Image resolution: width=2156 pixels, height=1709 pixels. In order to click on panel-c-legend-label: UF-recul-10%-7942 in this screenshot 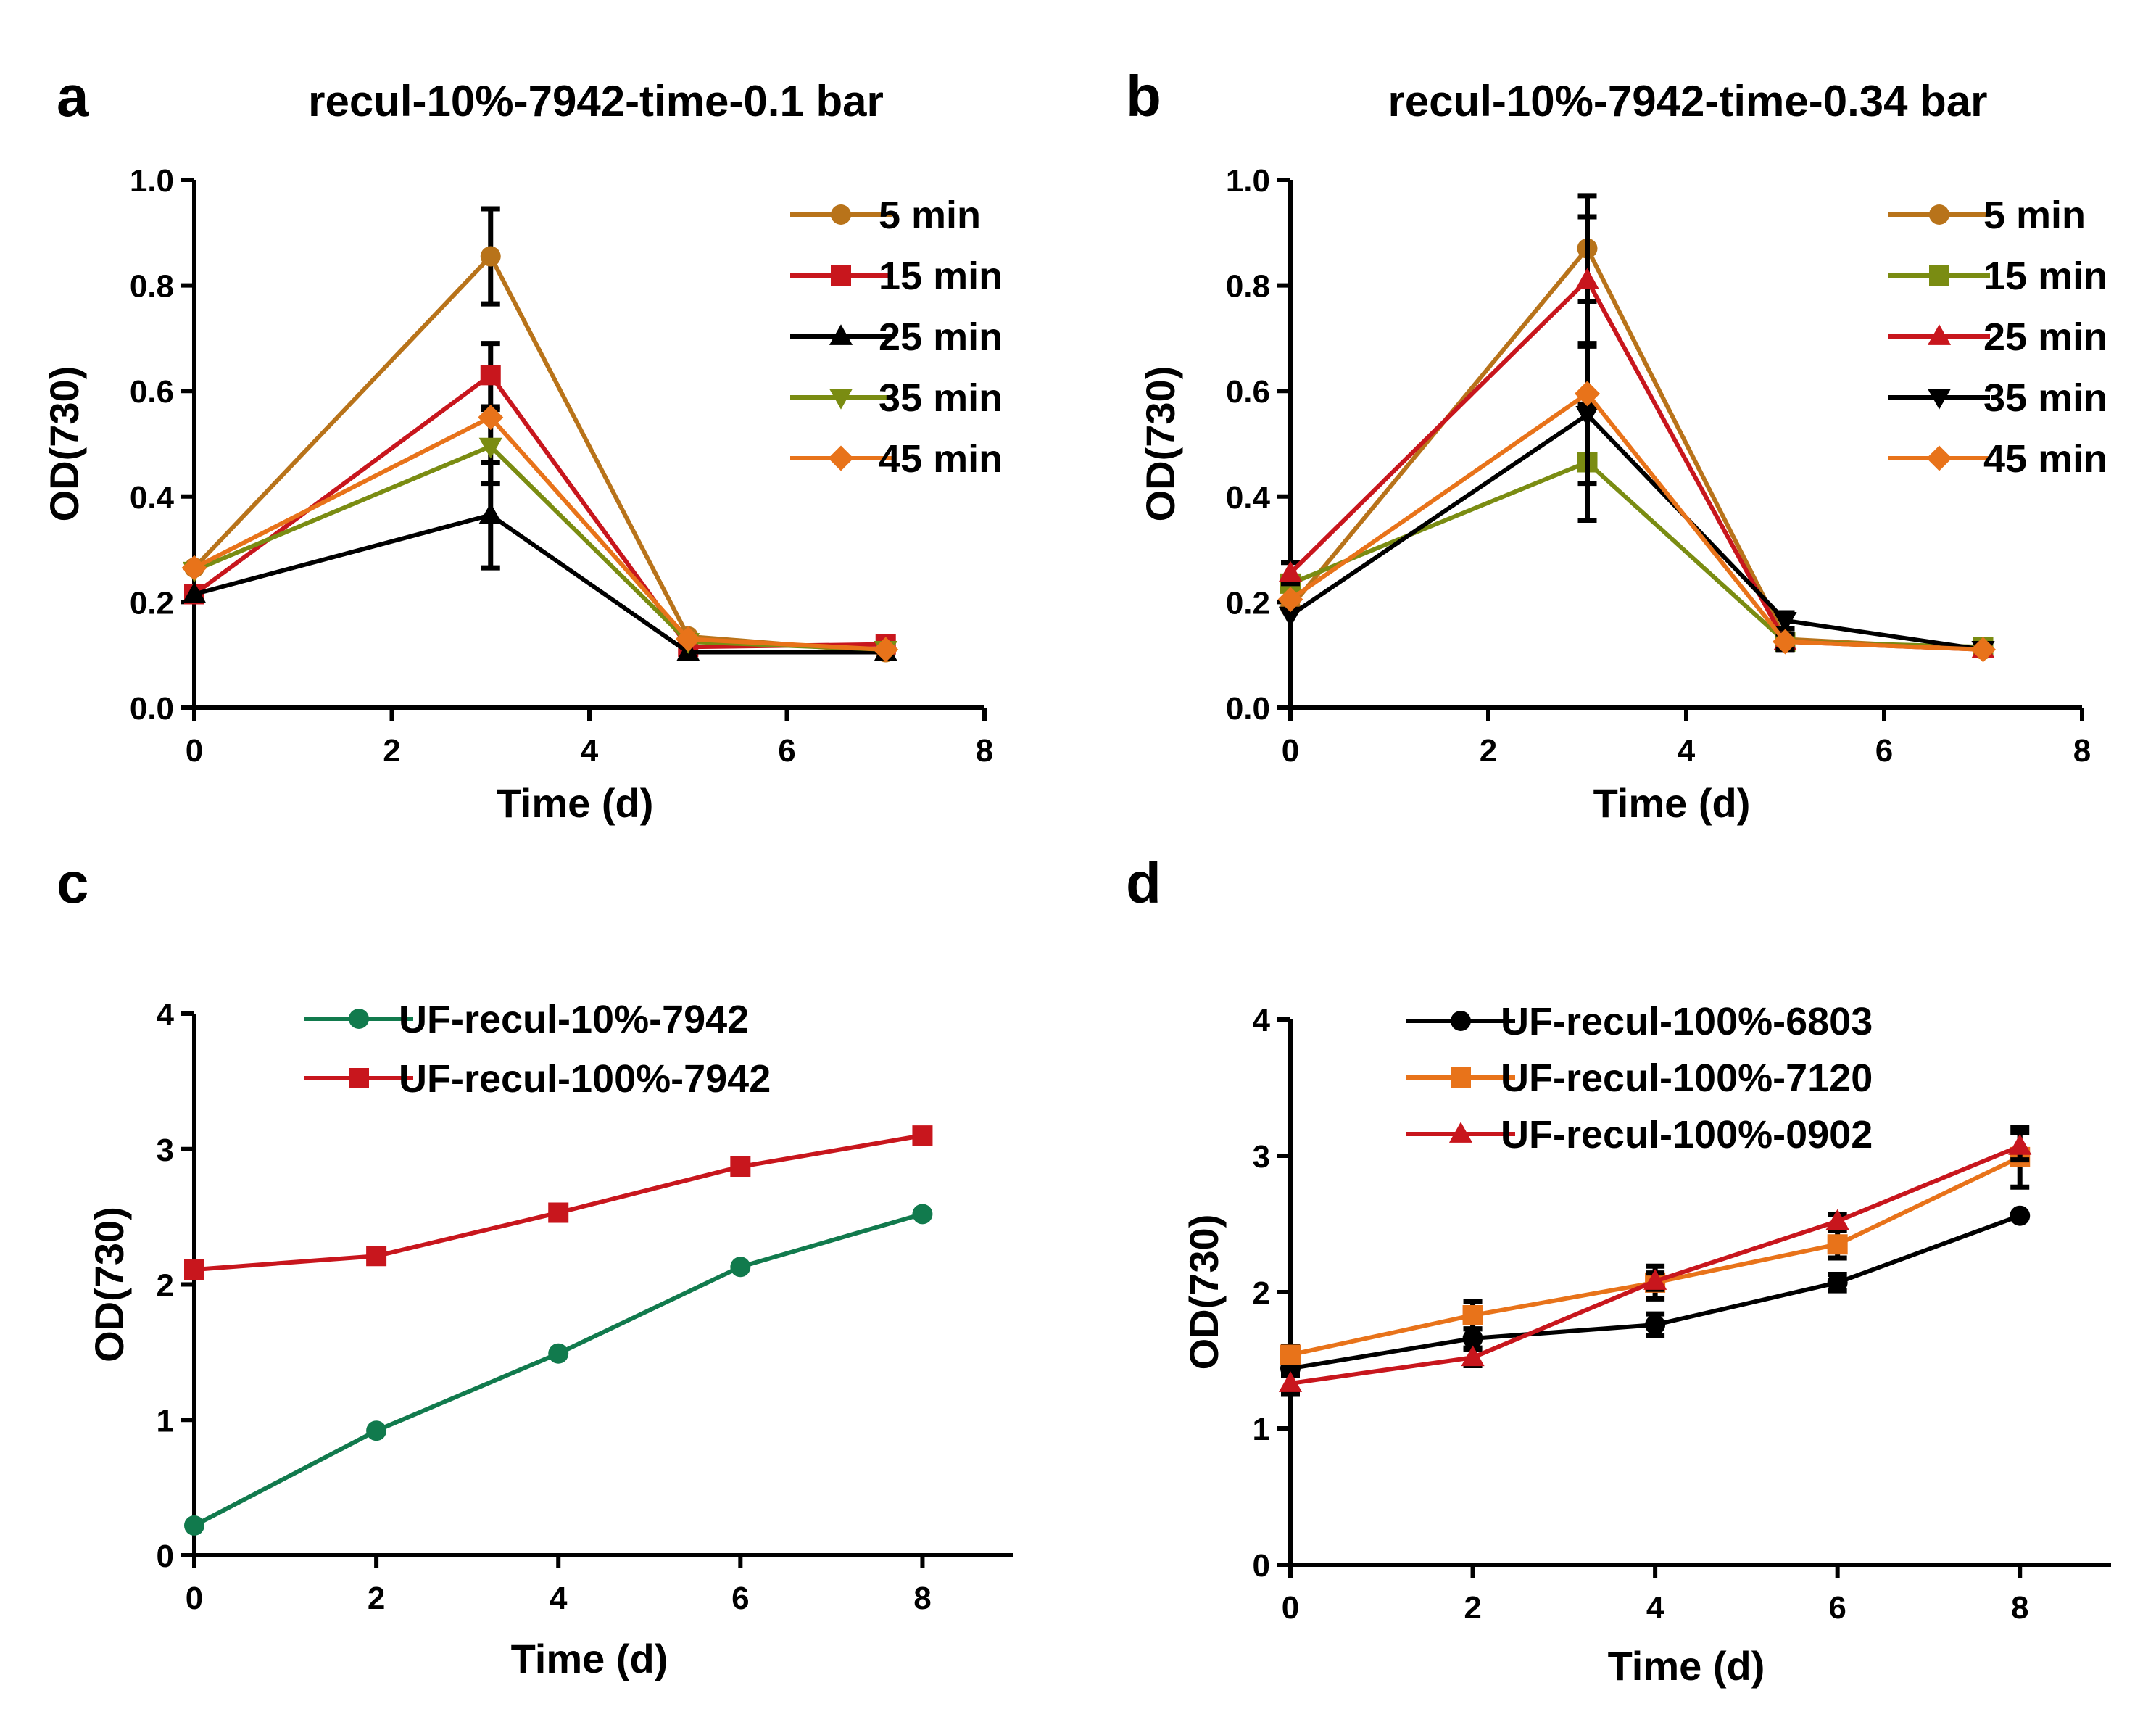, I will do `click(574, 1019)`.